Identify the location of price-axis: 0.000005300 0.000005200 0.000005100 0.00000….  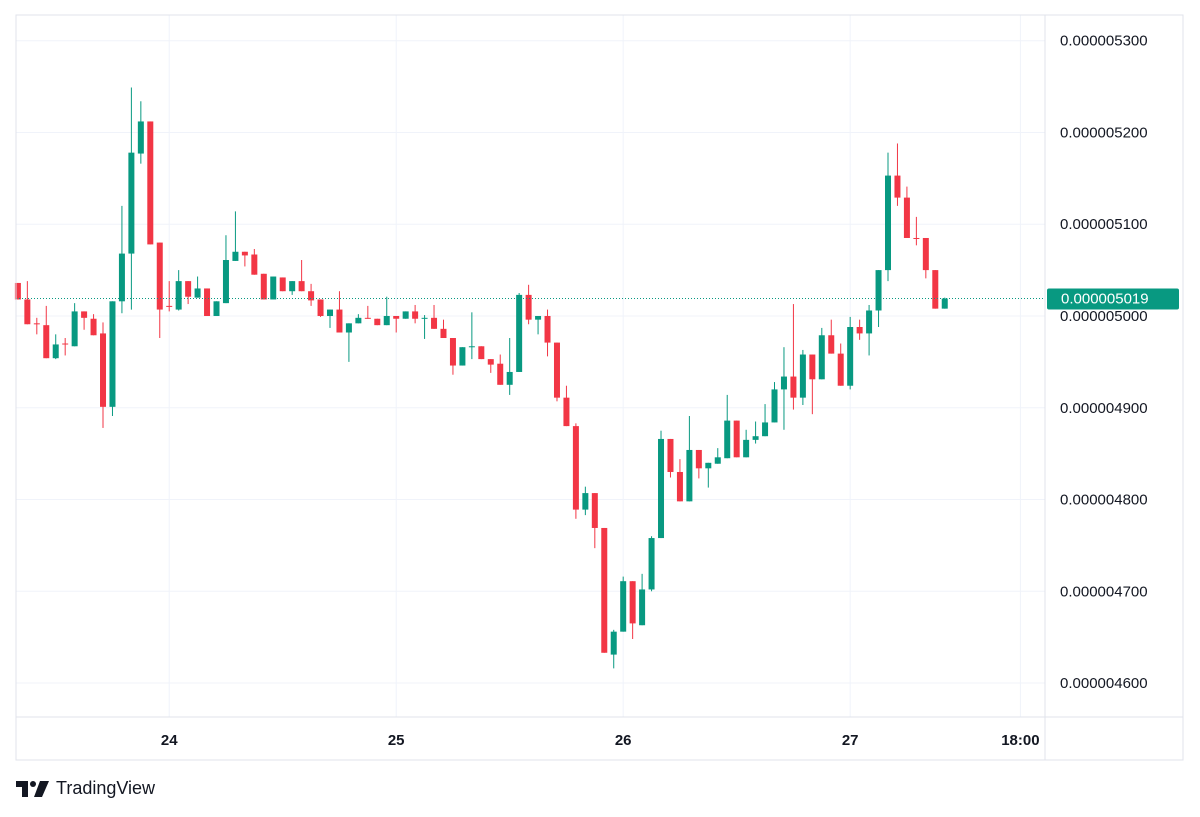
(1104, 362).